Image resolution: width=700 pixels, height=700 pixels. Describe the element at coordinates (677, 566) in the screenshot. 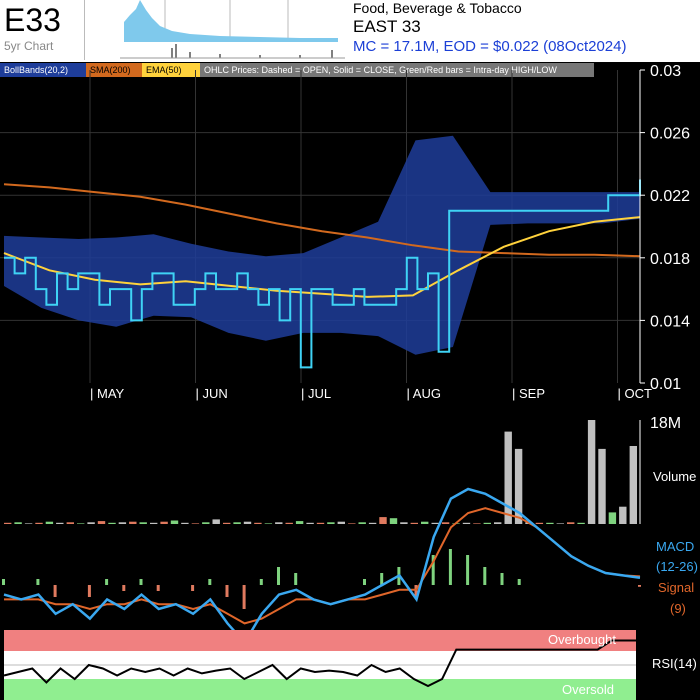

I see `macd-params-label: (12-26)` at that location.